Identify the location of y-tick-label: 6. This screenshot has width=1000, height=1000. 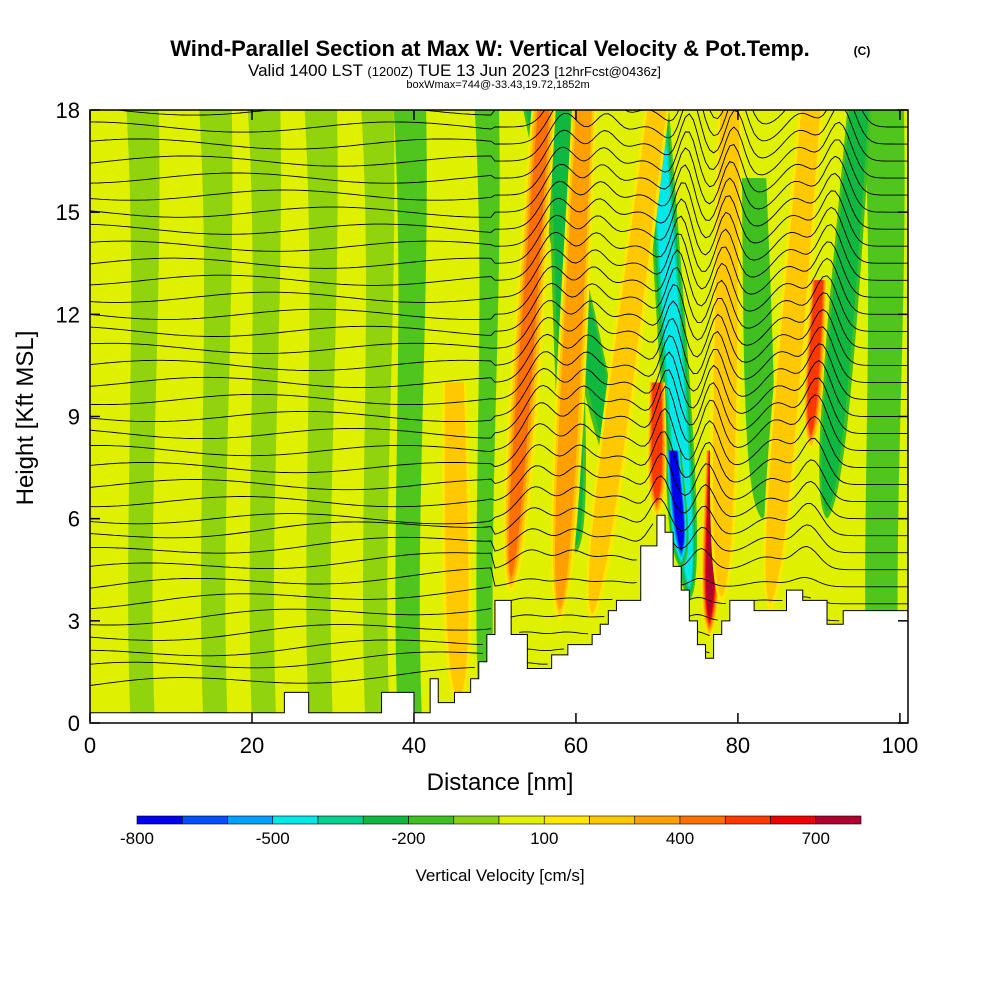
(74, 519).